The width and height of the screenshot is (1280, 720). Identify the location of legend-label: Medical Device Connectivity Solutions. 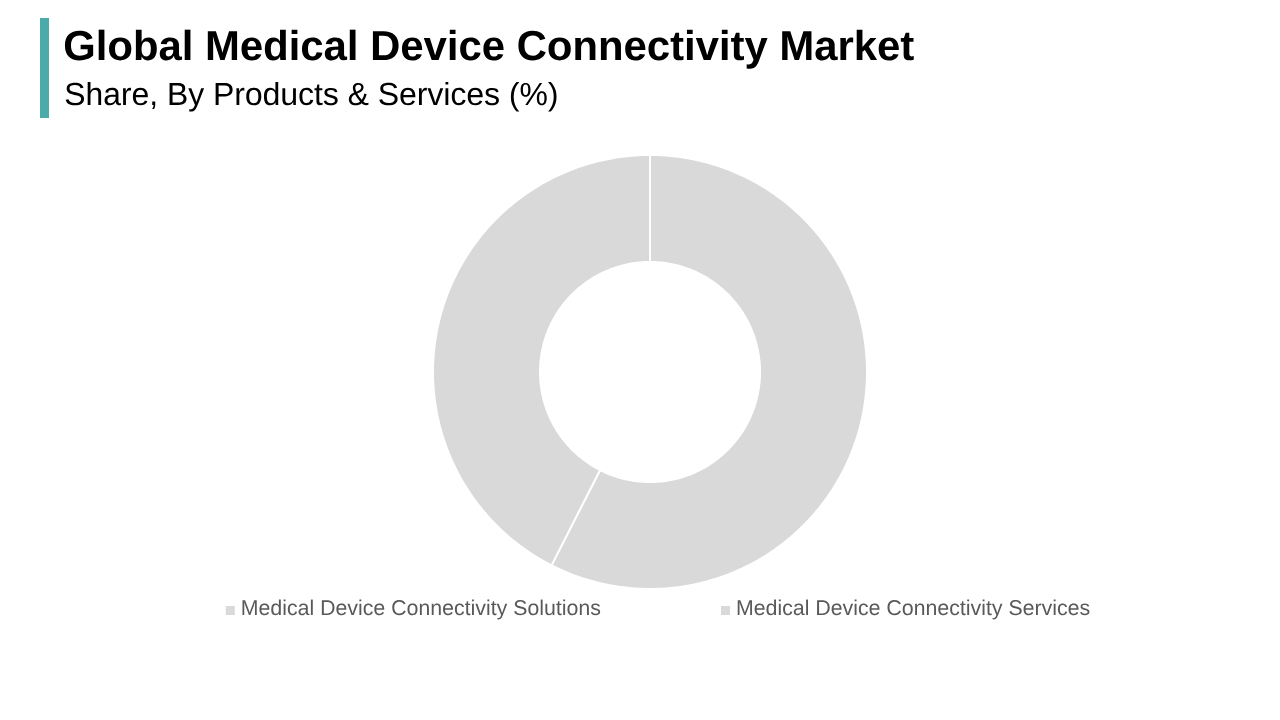
(421, 609).